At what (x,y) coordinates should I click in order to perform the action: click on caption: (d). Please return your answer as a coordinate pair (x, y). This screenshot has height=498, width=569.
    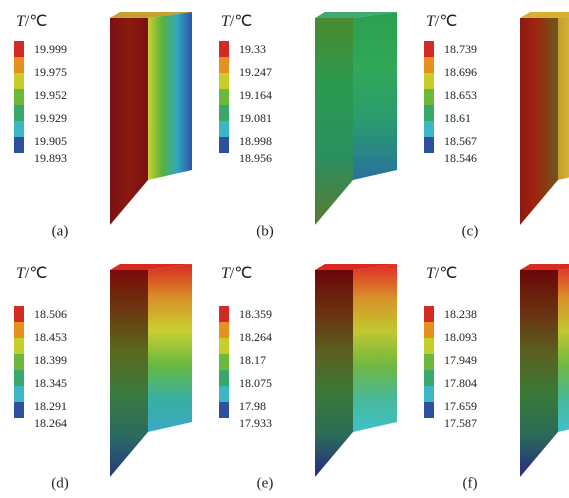
    Looking at the image, I should click on (60, 483).